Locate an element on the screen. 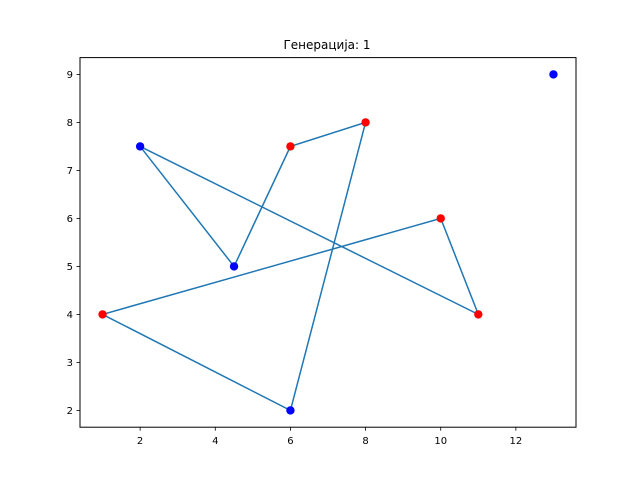 The height and width of the screenshot is (480, 640). y-tick-label: 3 is located at coordinates (70, 363).